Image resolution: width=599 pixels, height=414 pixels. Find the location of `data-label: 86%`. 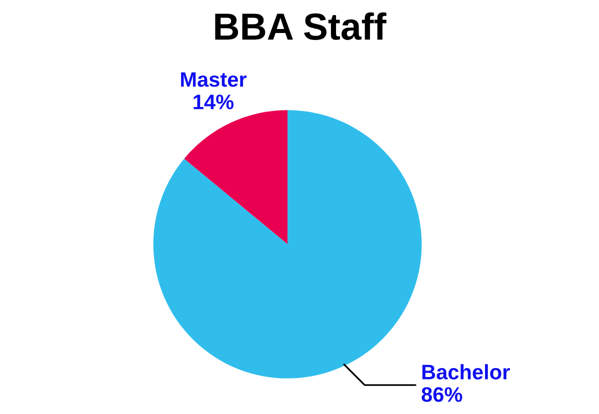

data-label: 86% is located at coordinates (442, 394).